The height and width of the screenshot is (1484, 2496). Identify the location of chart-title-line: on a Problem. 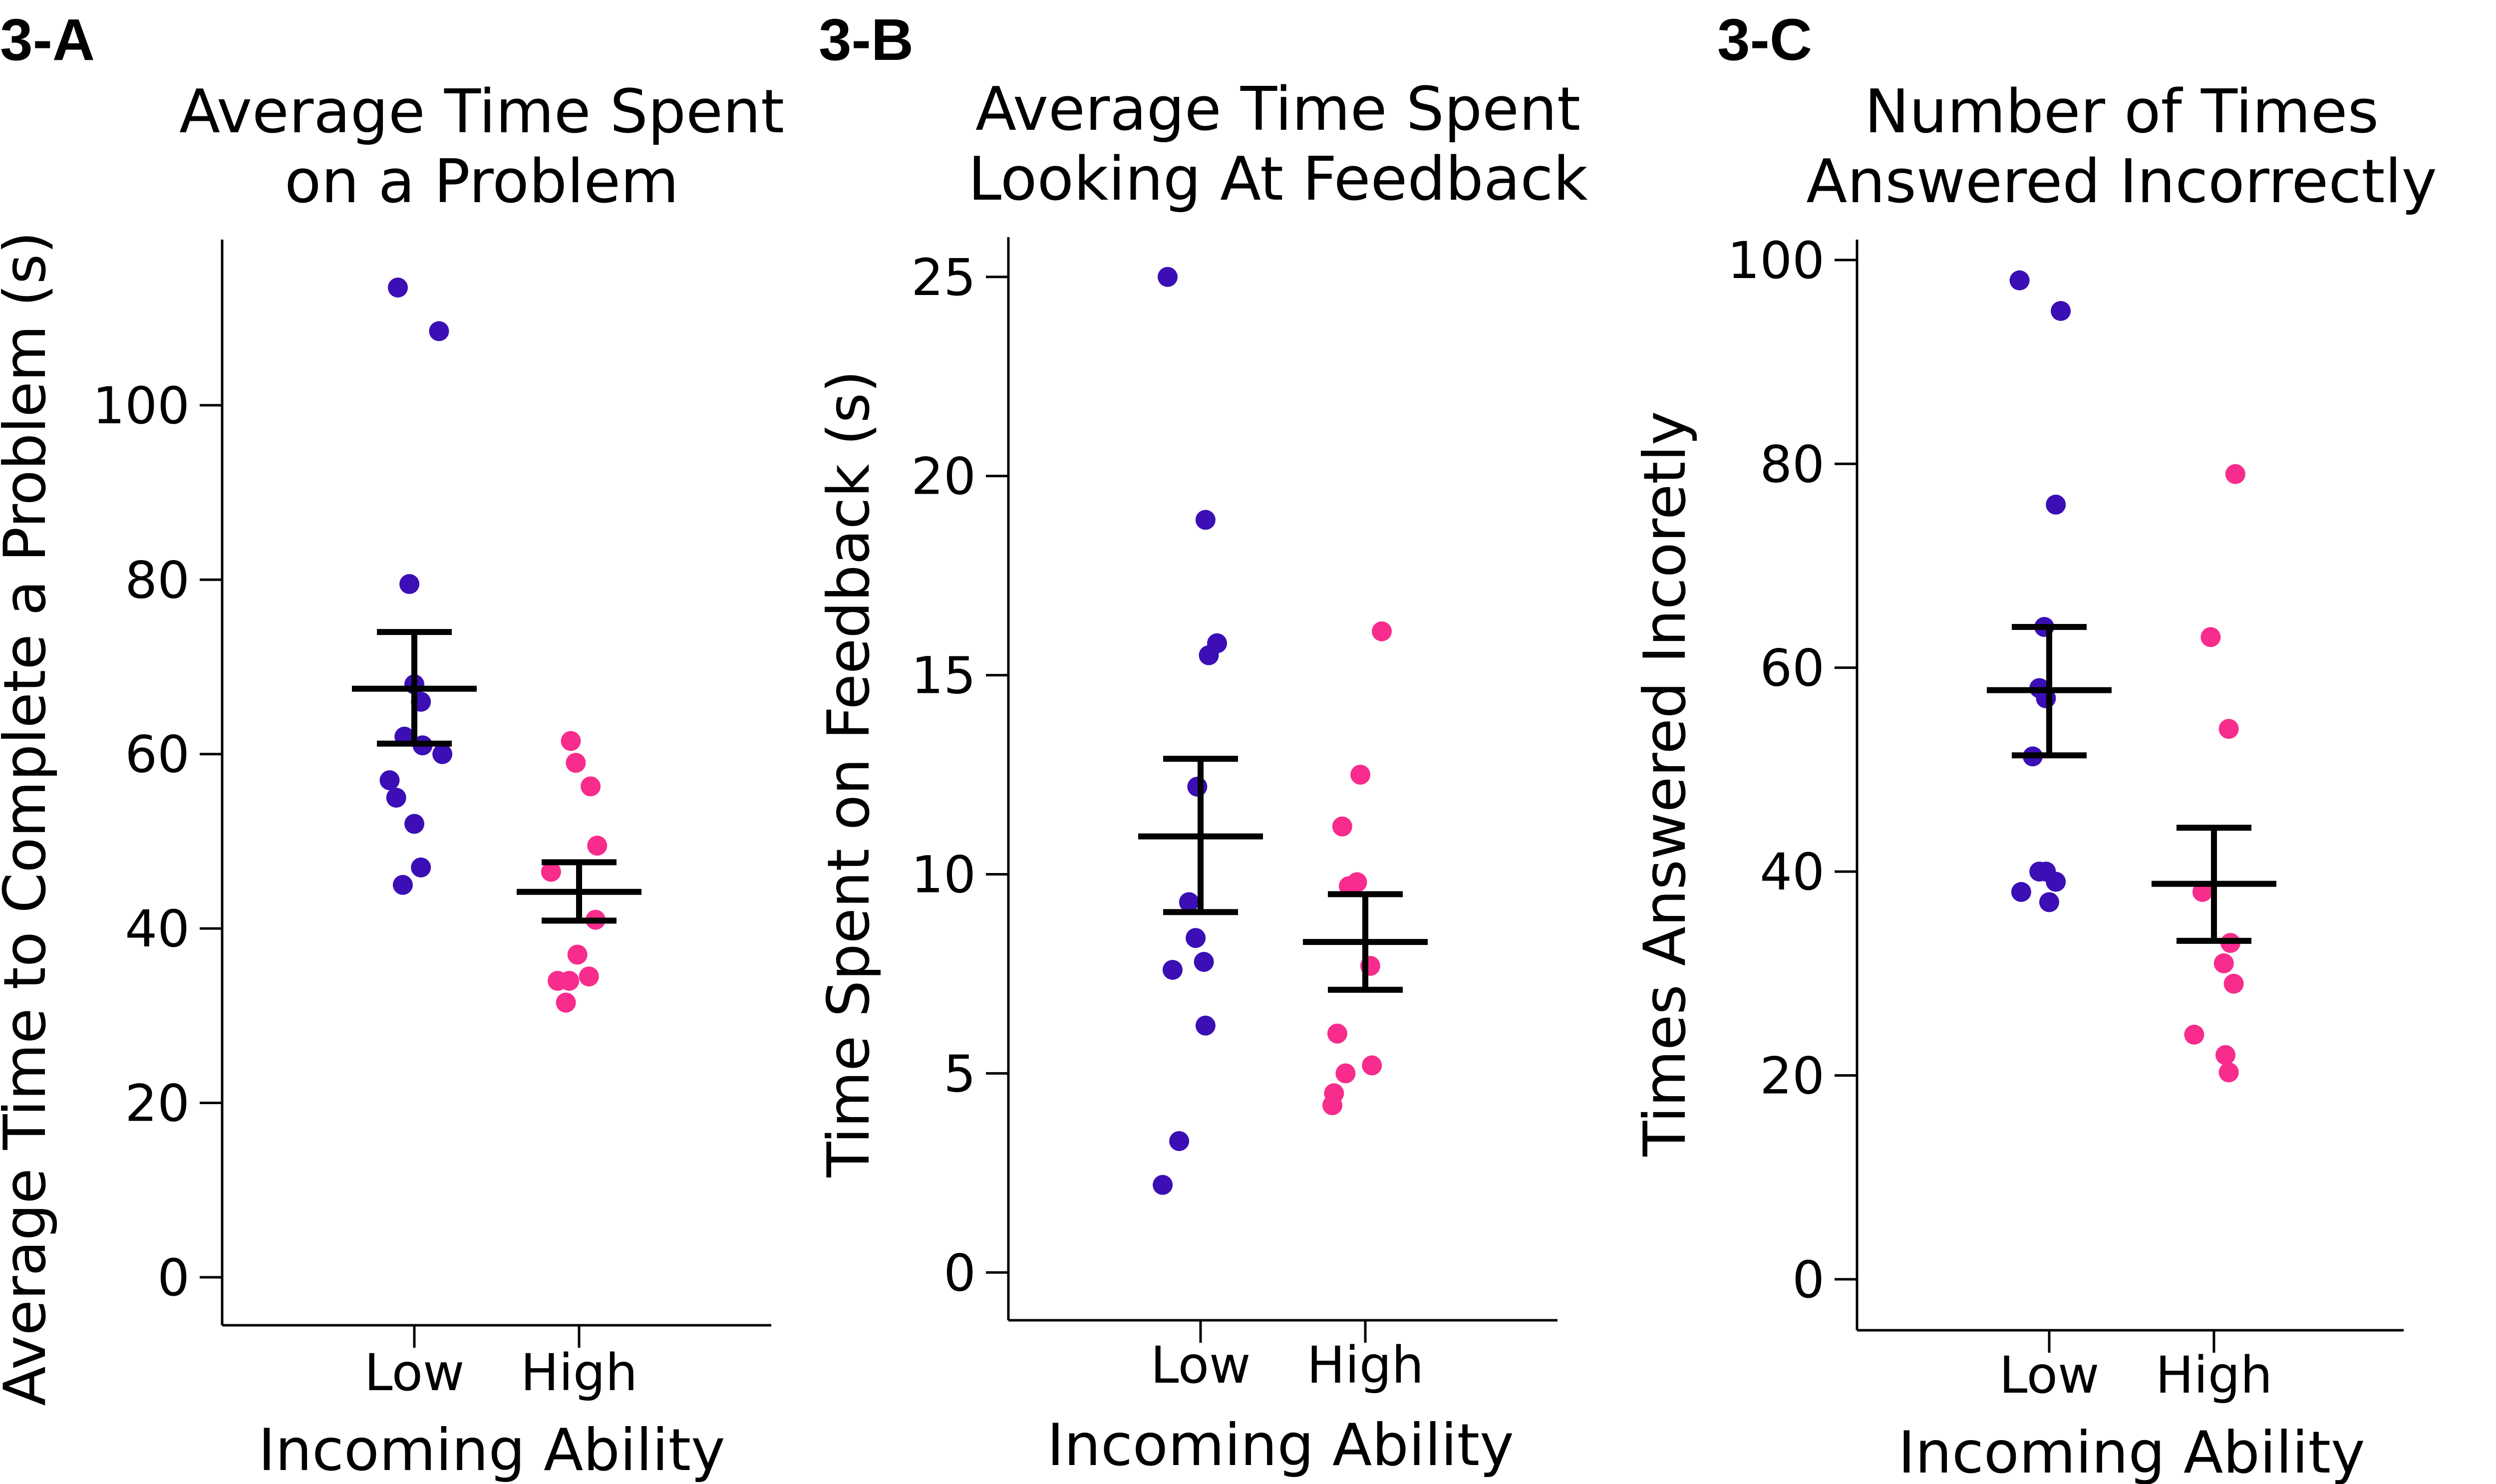
(482, 182).